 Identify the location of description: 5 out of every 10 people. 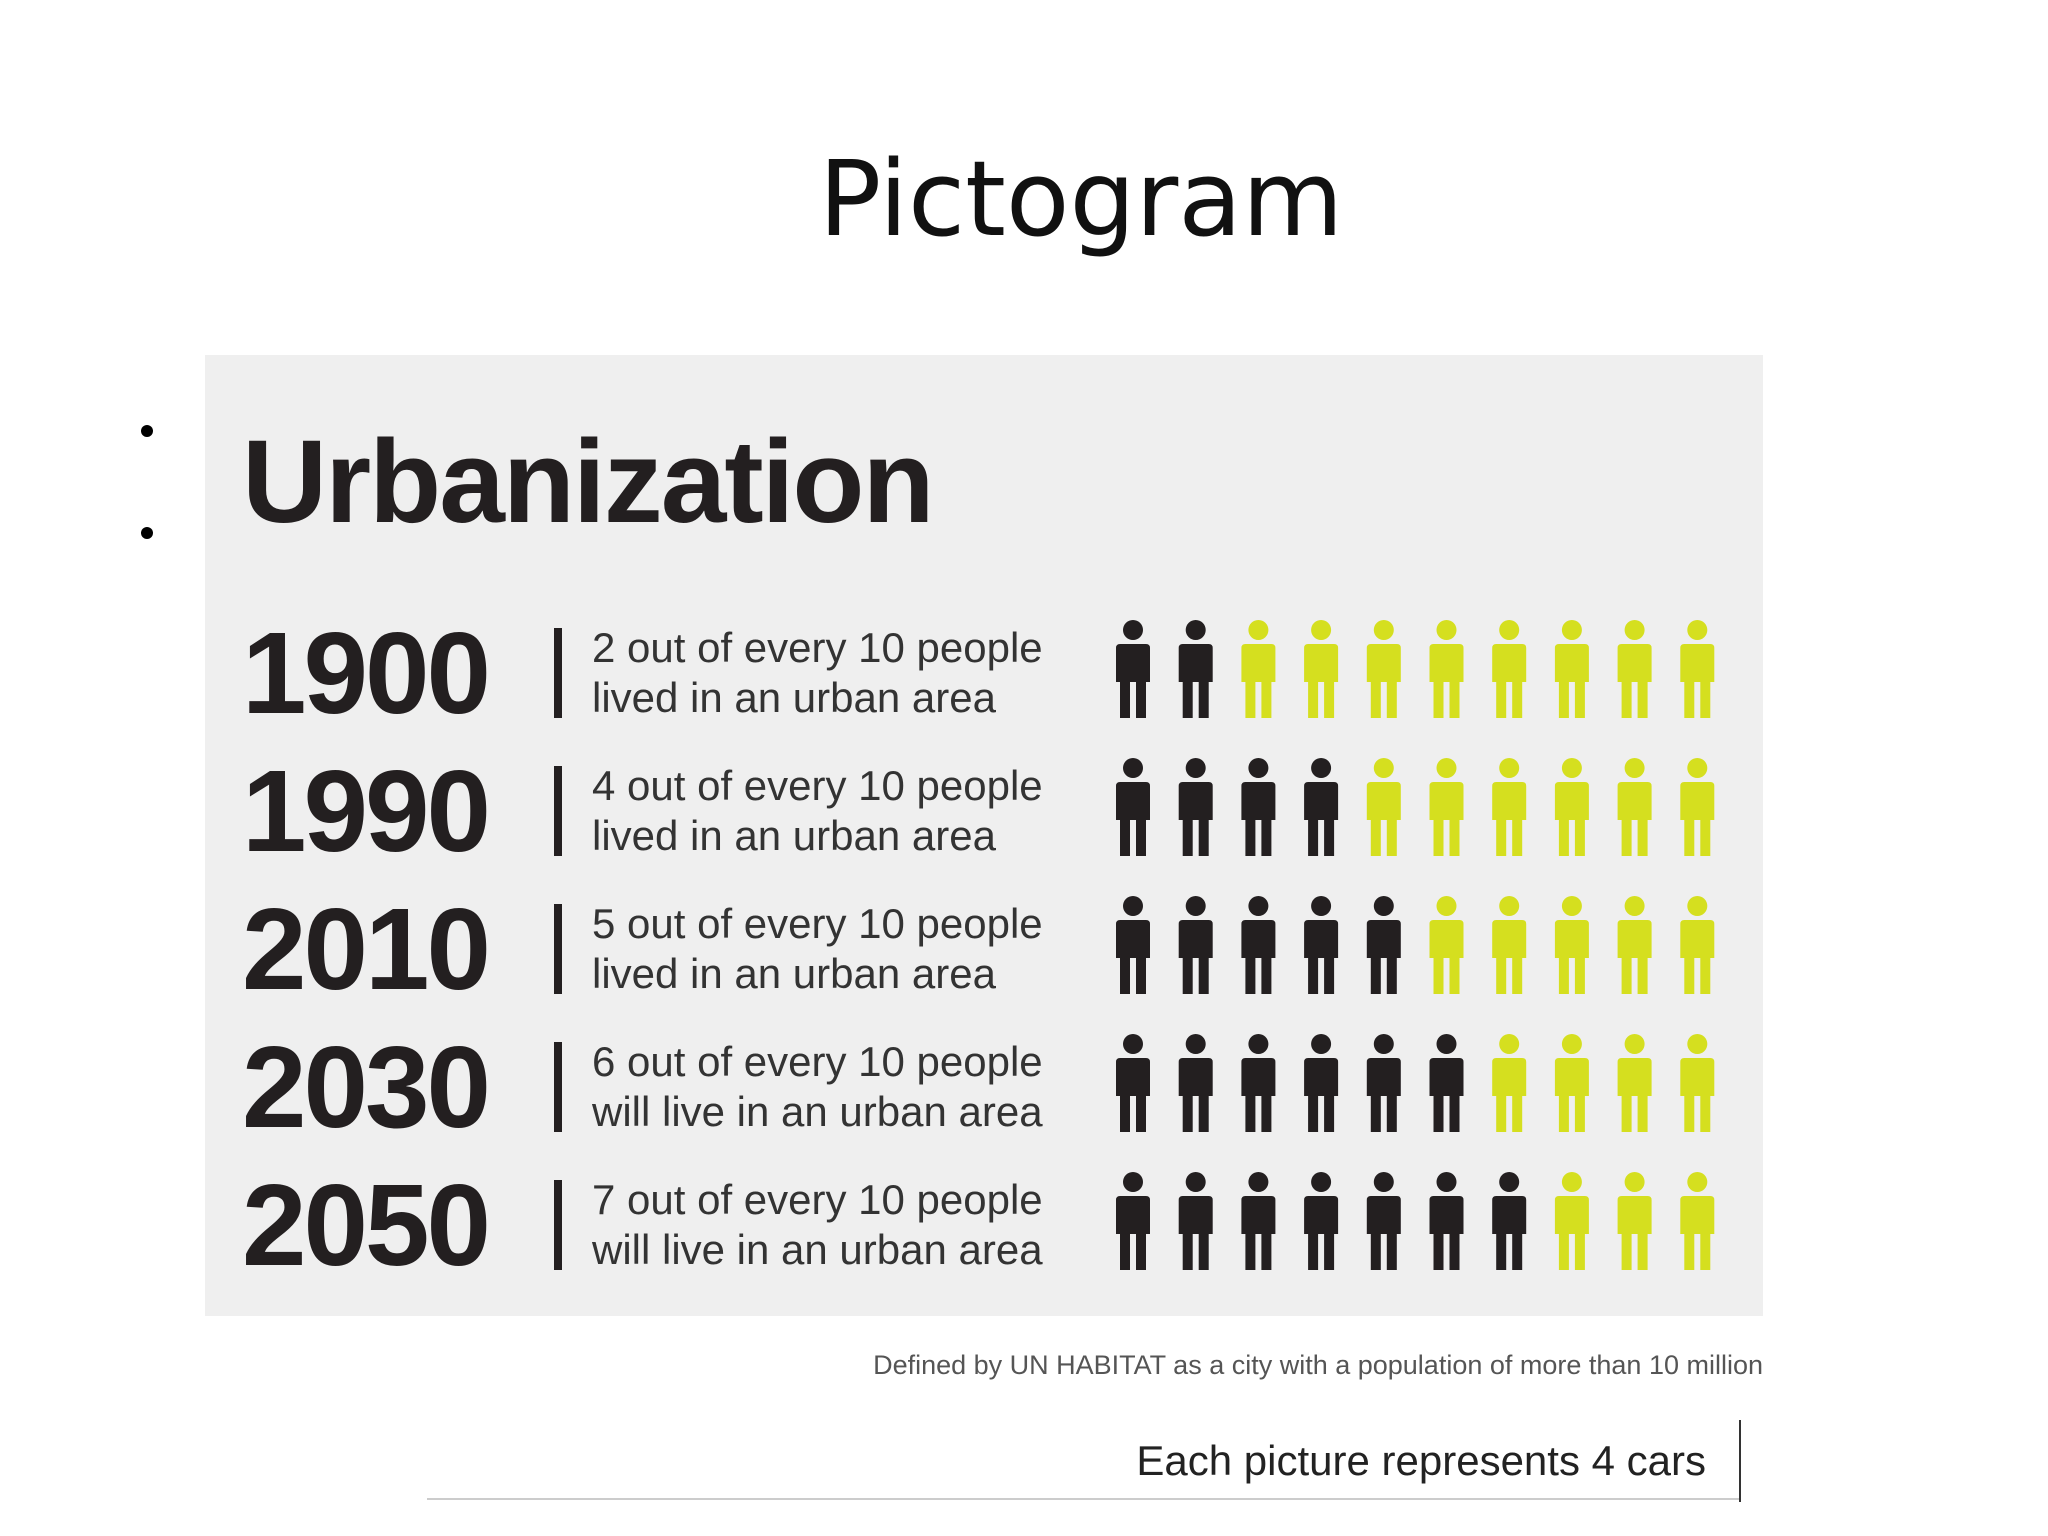
(817, 923).